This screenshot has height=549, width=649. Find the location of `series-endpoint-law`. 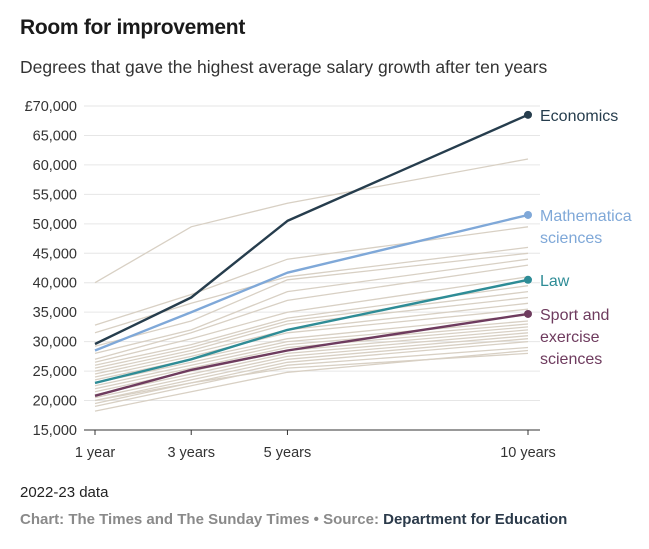

series-endpoint-law is located at coordinates (528, 279).